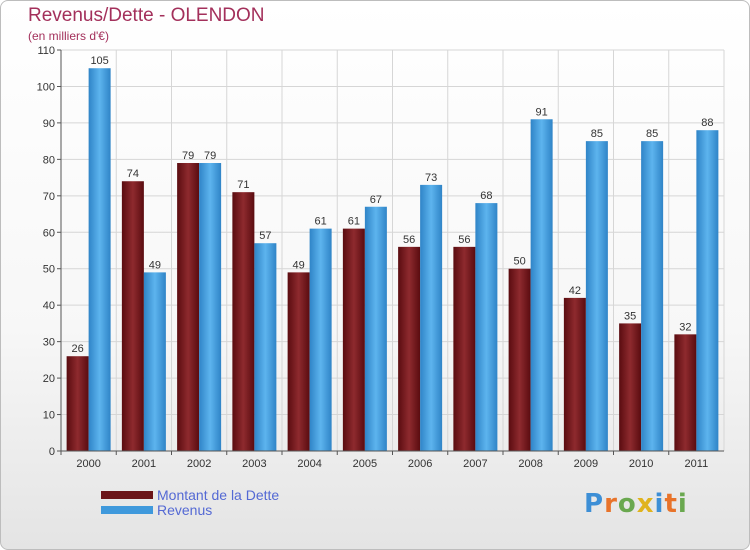 This screenshot has height=550, width=750. I want to click on legend-swatch-dette, so click(127, 494).